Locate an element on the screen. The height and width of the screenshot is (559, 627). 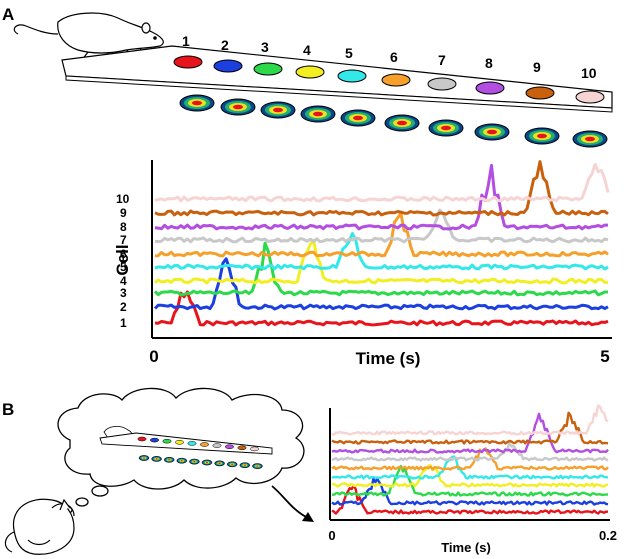
linear-track is located at coordinates (337, 79).